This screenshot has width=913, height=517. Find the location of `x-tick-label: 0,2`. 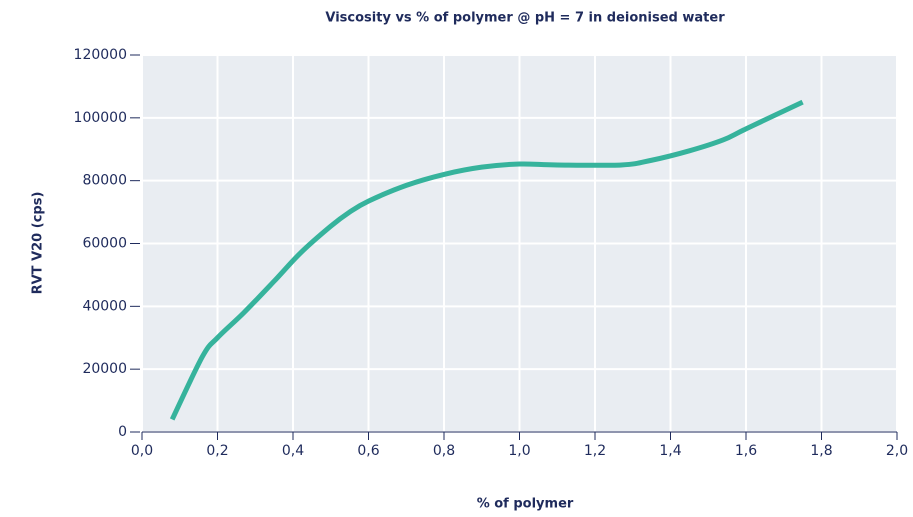

x-tick-label: 0,2 is located at coordinates (217, 451).